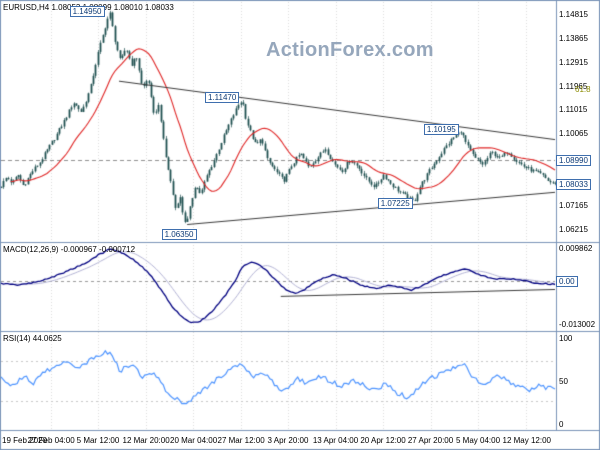 This screenshot has width=600, height=450. I want to click on fibonacci-level-label: 61.8, so click(583, 89).